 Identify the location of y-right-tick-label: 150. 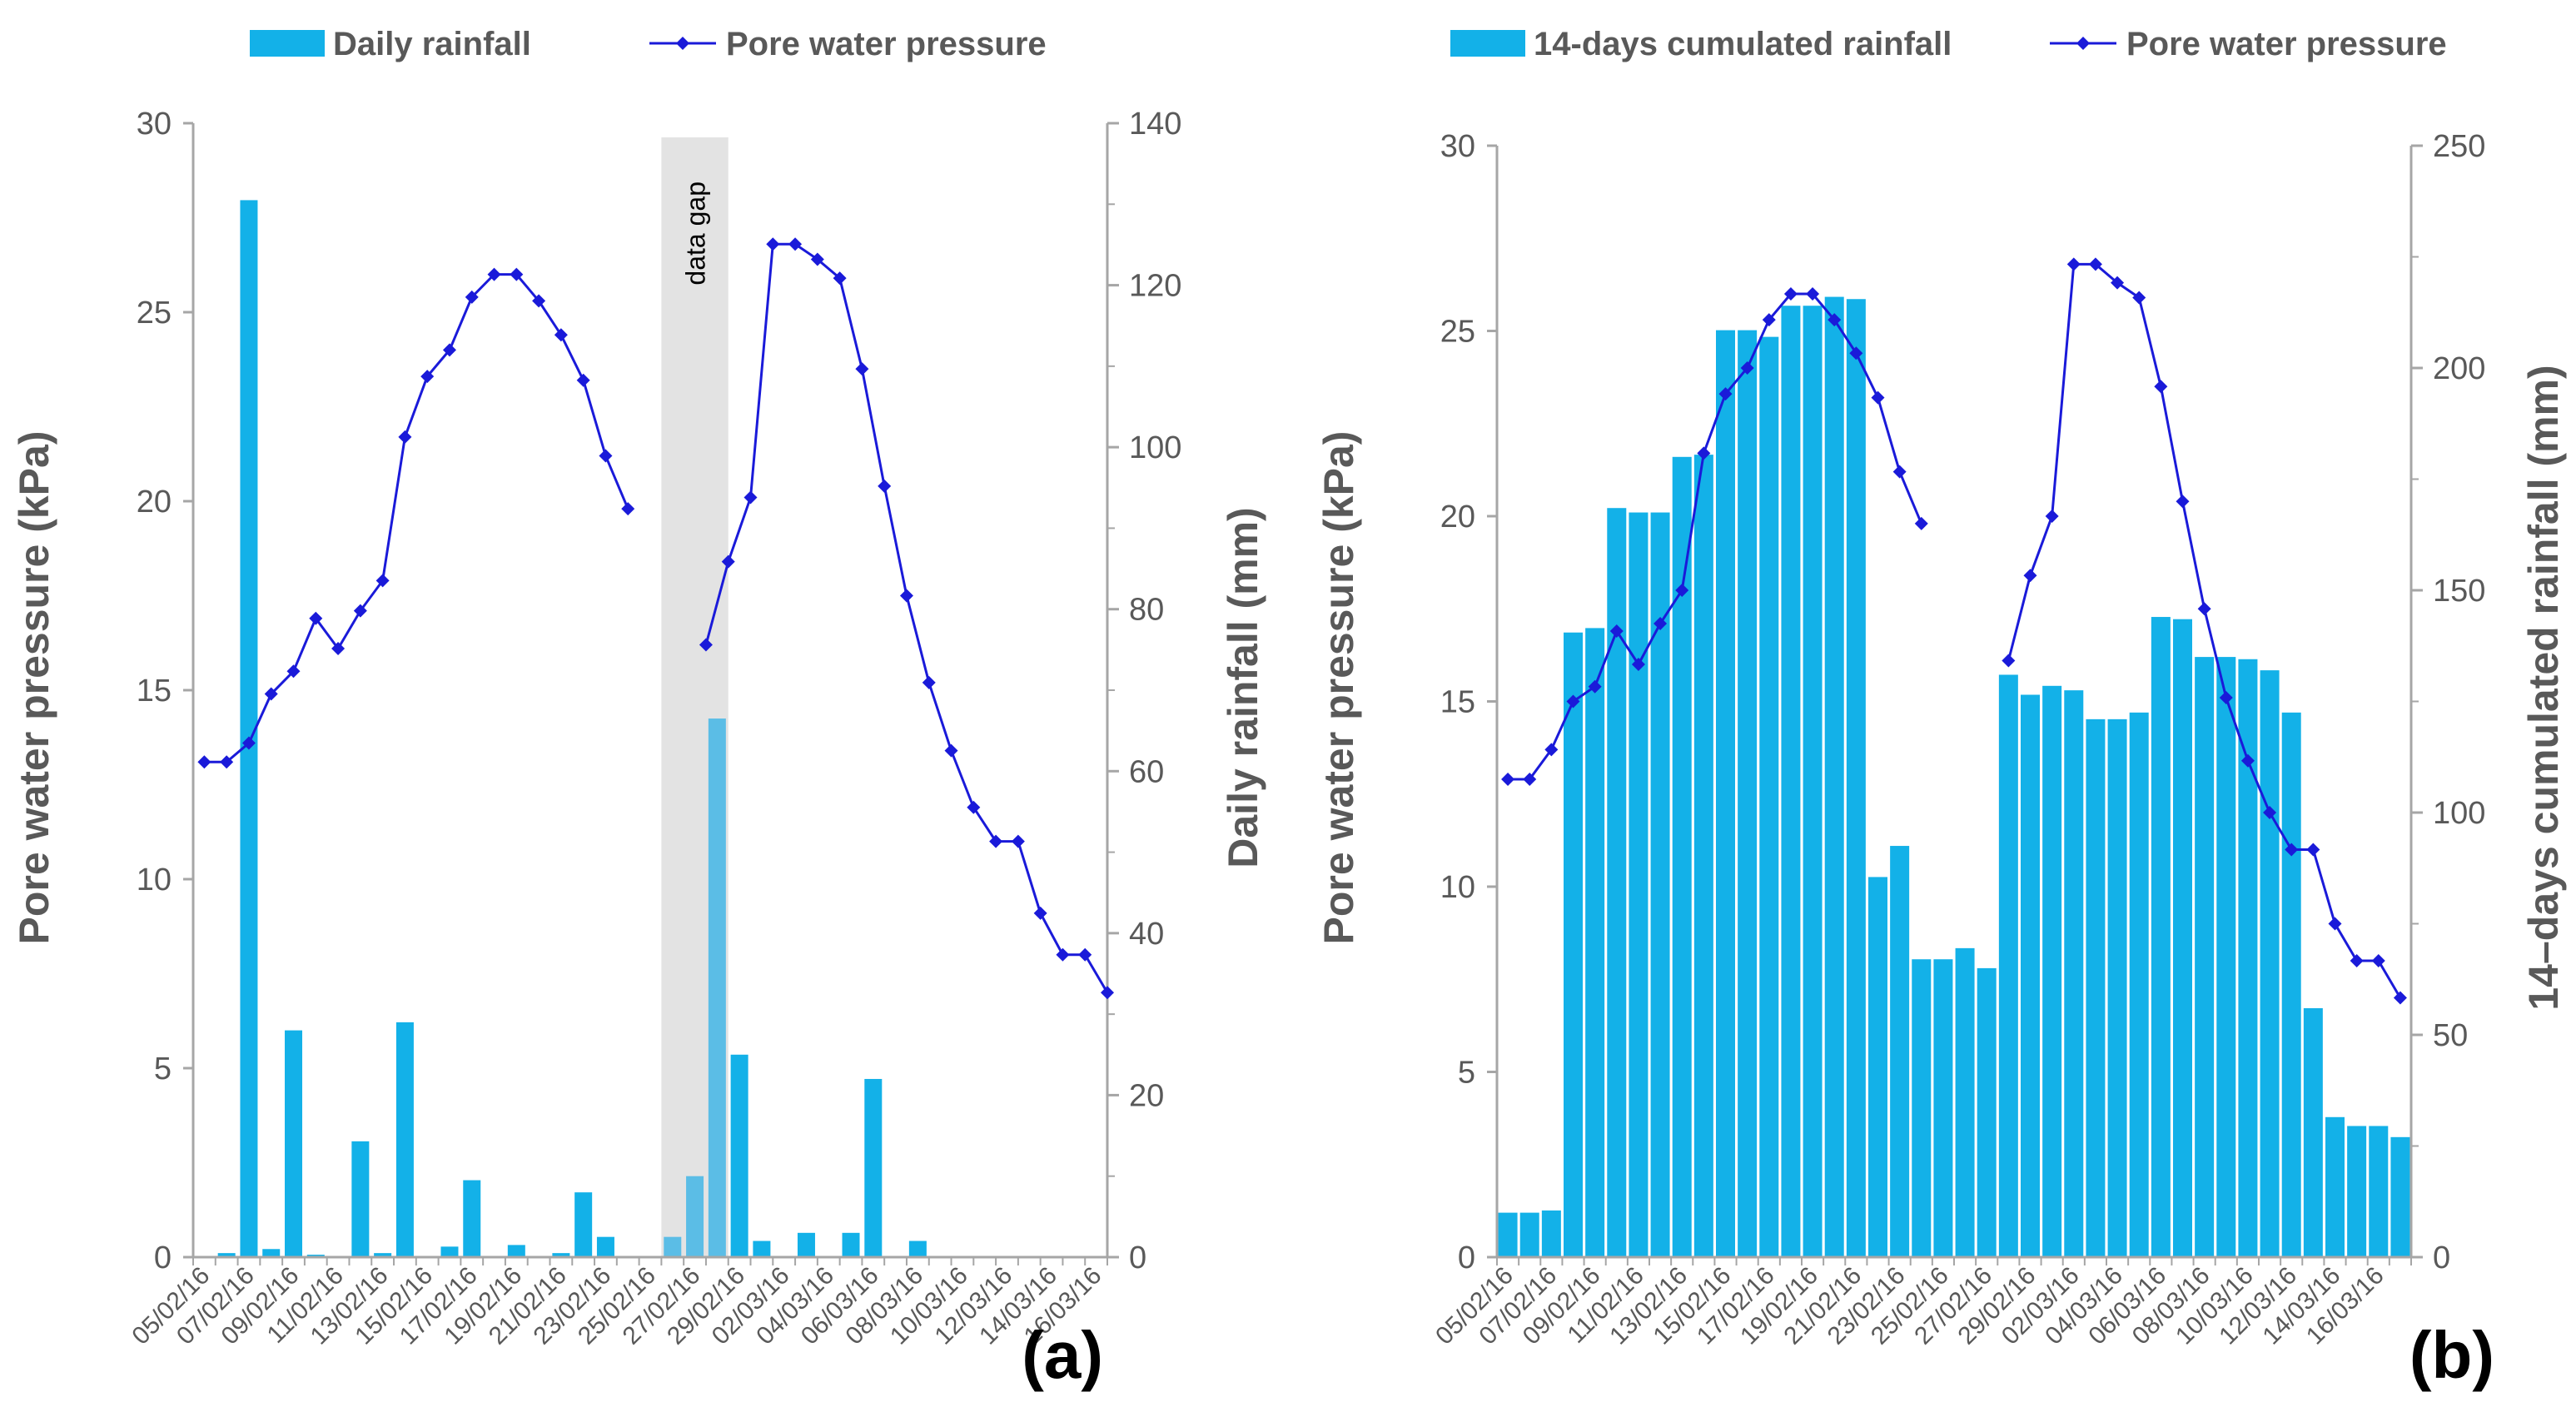
(2459, 591).